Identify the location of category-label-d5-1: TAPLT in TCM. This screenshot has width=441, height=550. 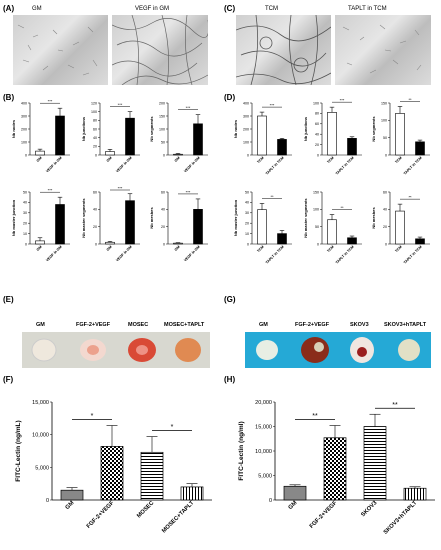
(345, 255).